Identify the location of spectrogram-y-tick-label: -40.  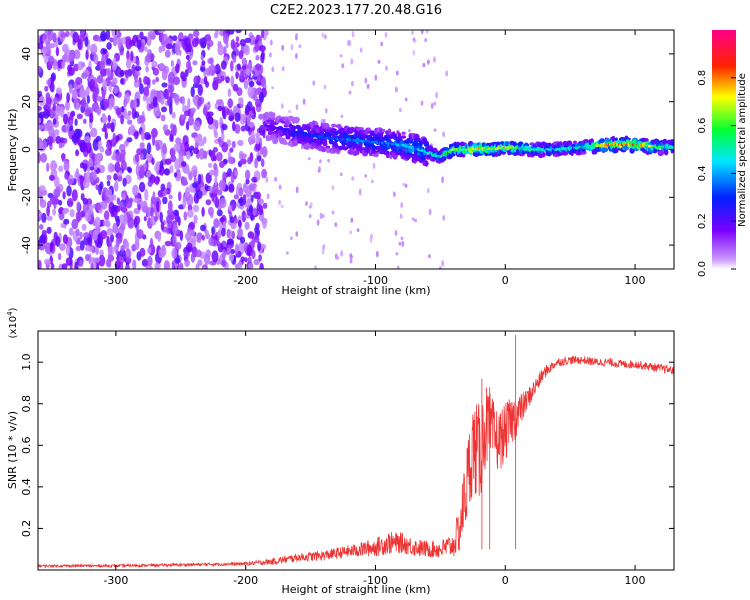
(26, 245).